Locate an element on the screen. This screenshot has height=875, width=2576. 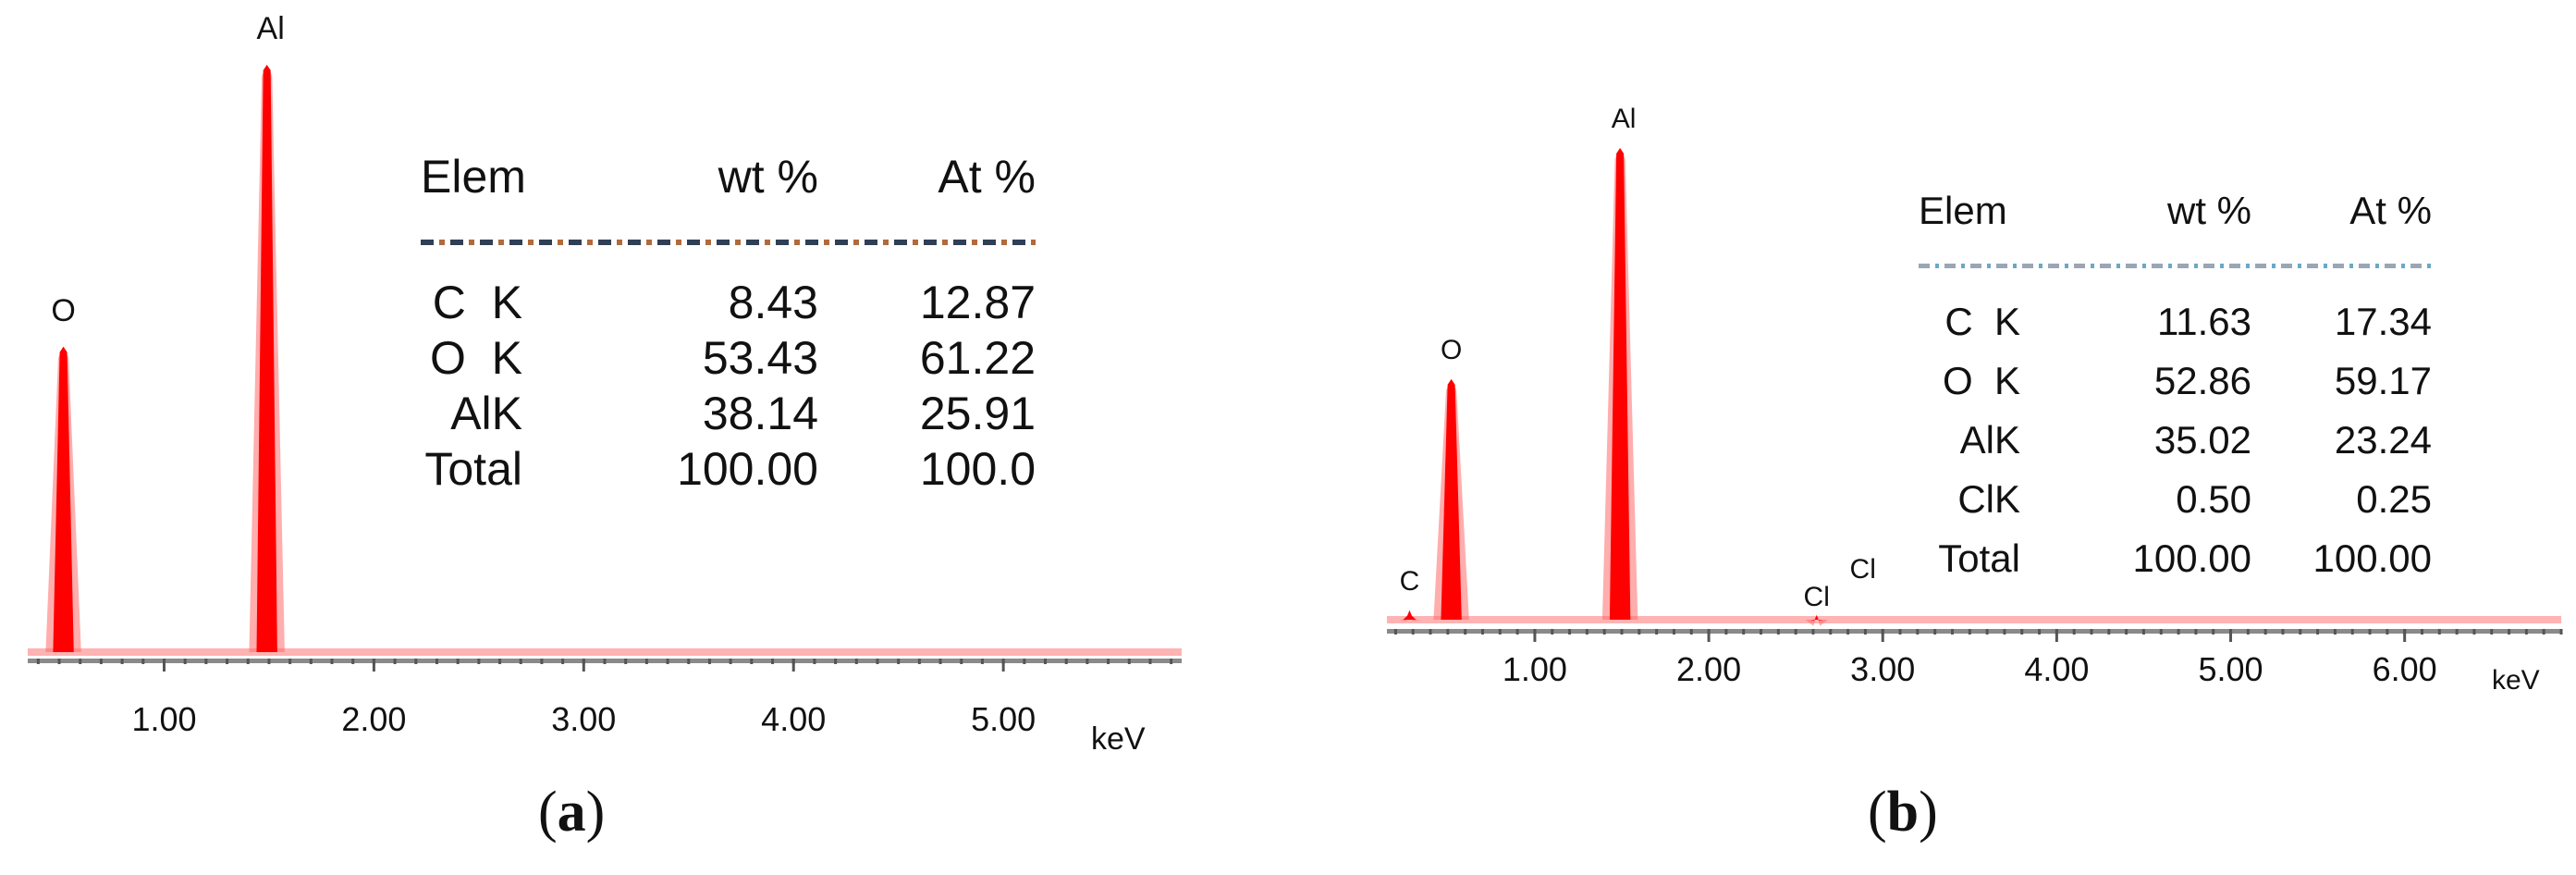
cell-elem: ClK is located at coordinates (1988, 499).